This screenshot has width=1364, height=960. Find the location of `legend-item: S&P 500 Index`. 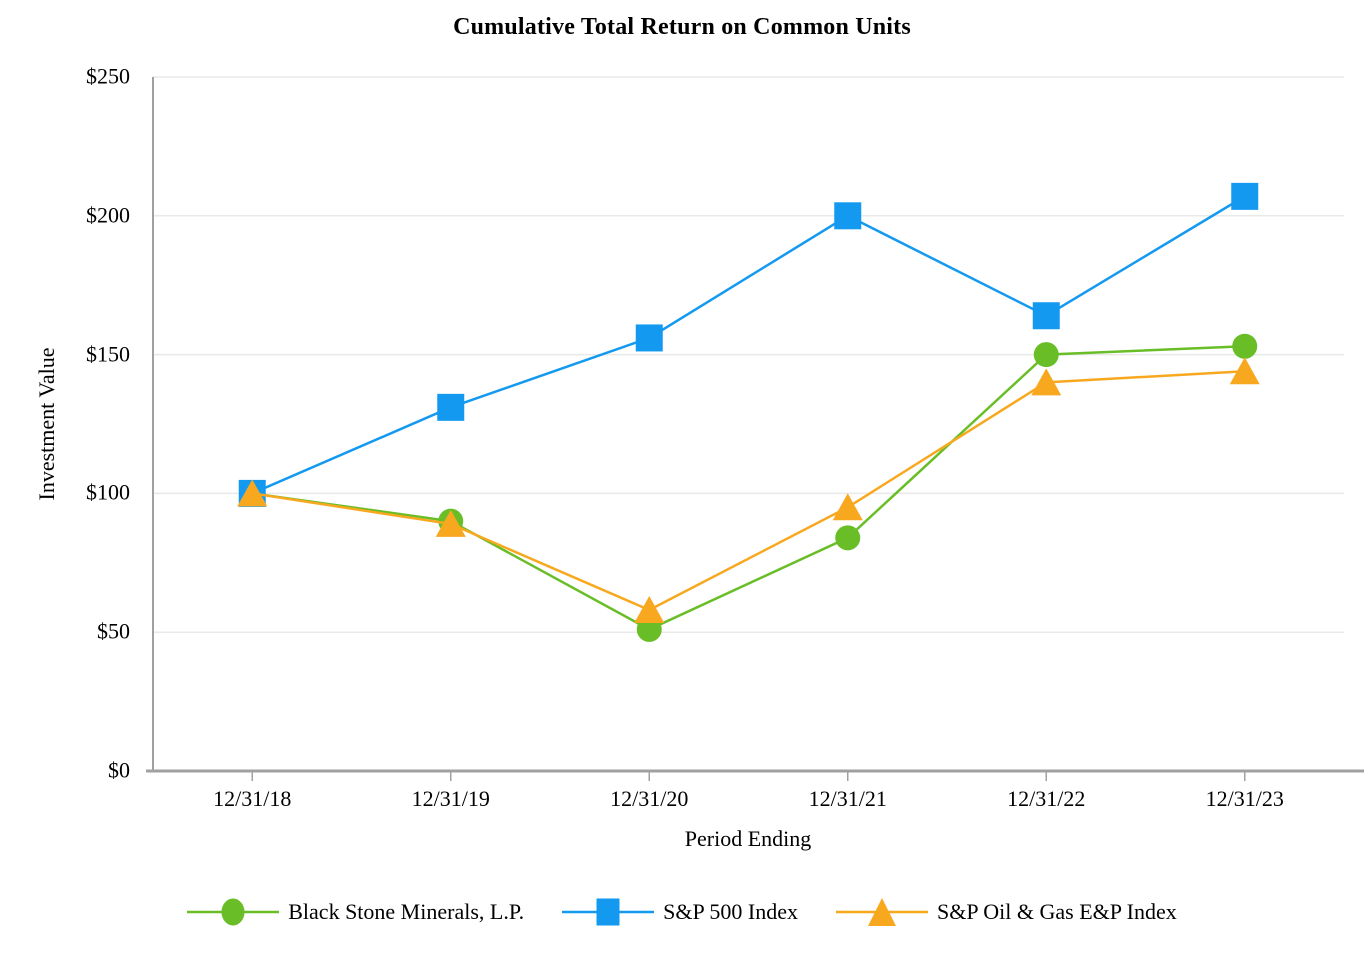

legend-item: S&P 500 Index is located at coordinates (680, 912).